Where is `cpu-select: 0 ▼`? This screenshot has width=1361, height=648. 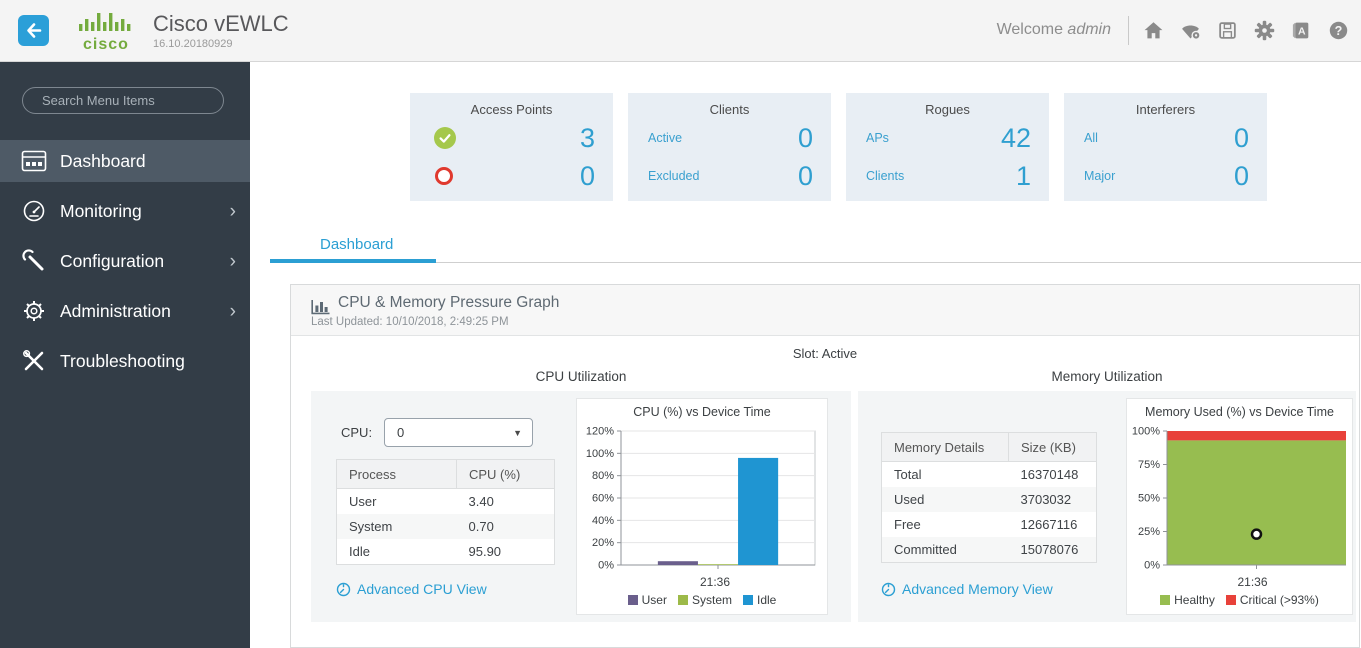 cpu-select: 0 ▼ is located at coordinates (458, 432).